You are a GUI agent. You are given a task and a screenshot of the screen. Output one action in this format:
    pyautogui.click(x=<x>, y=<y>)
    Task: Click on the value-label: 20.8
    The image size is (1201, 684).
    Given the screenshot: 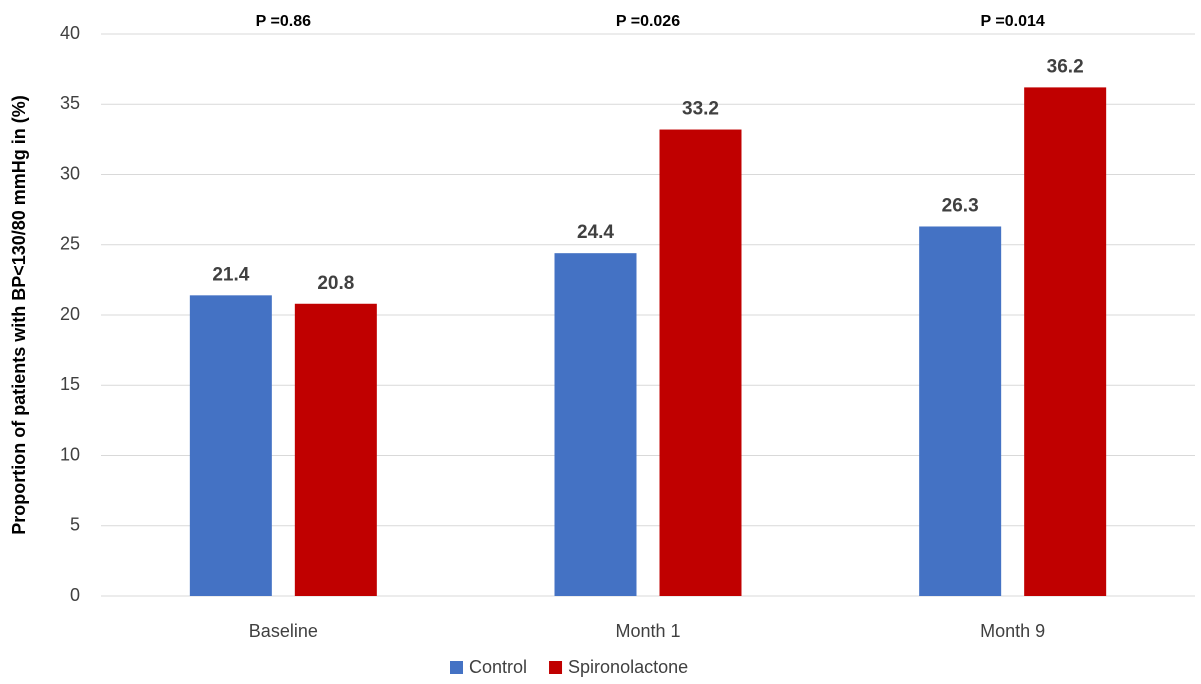 What is the action you would take?
    pyautogui.click(x=335, y=283)
    